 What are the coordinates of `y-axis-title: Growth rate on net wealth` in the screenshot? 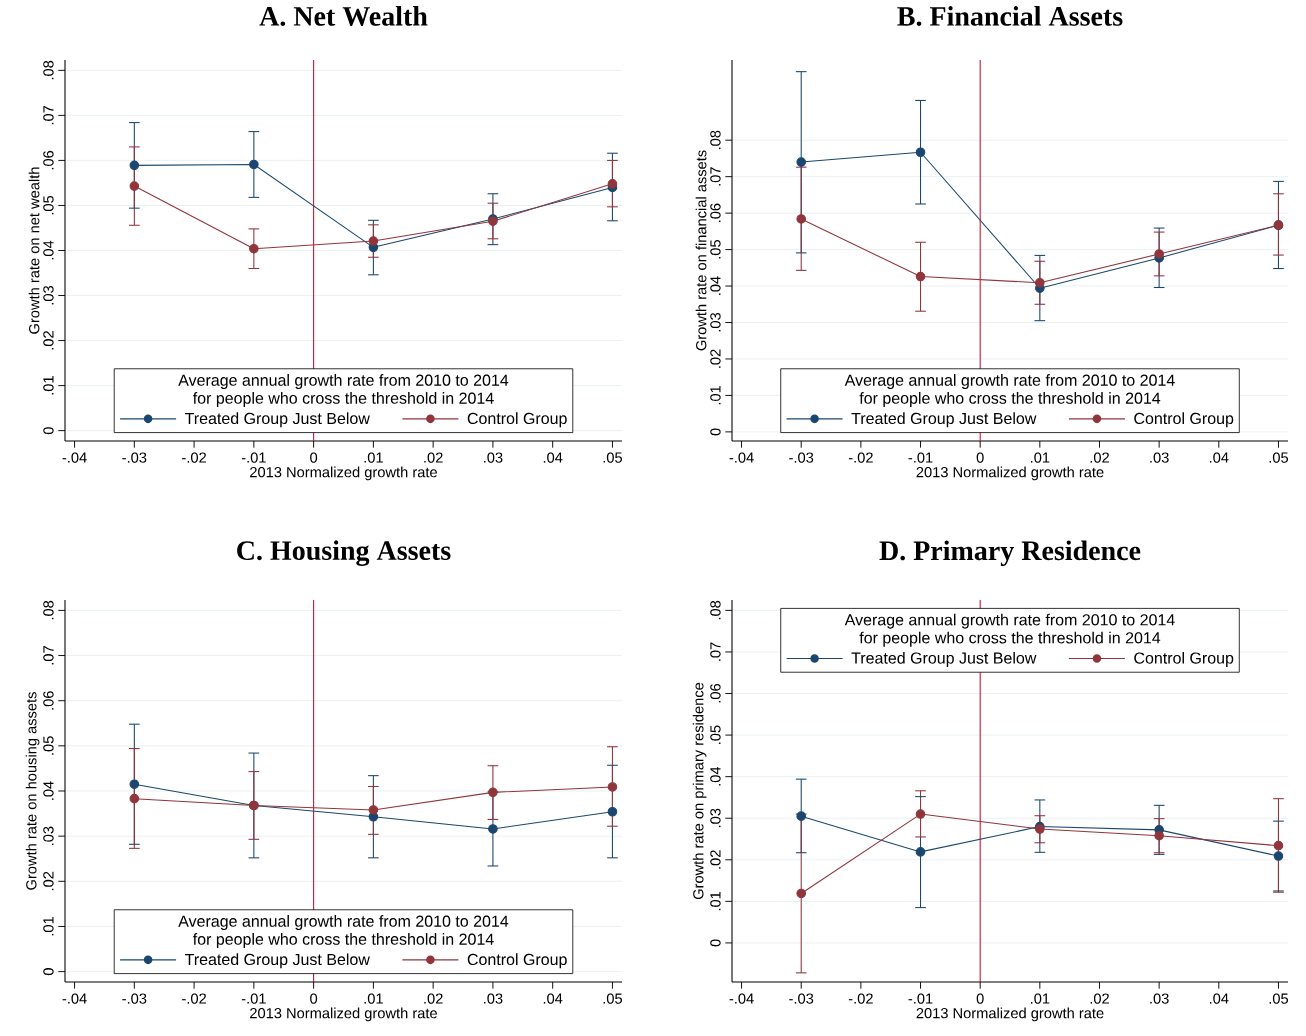 It's located at (34, 250).